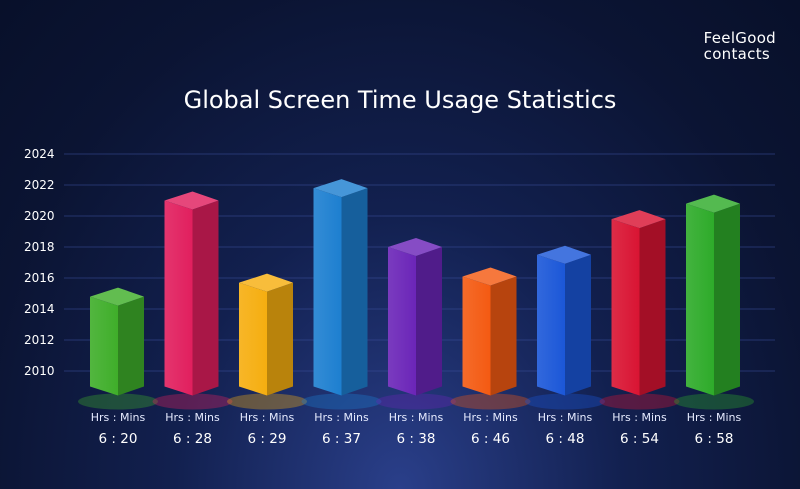  Describe the element at coordinates (267, 439) in the screenshot. I see `bar-category-label: 6 : 29` at that location.